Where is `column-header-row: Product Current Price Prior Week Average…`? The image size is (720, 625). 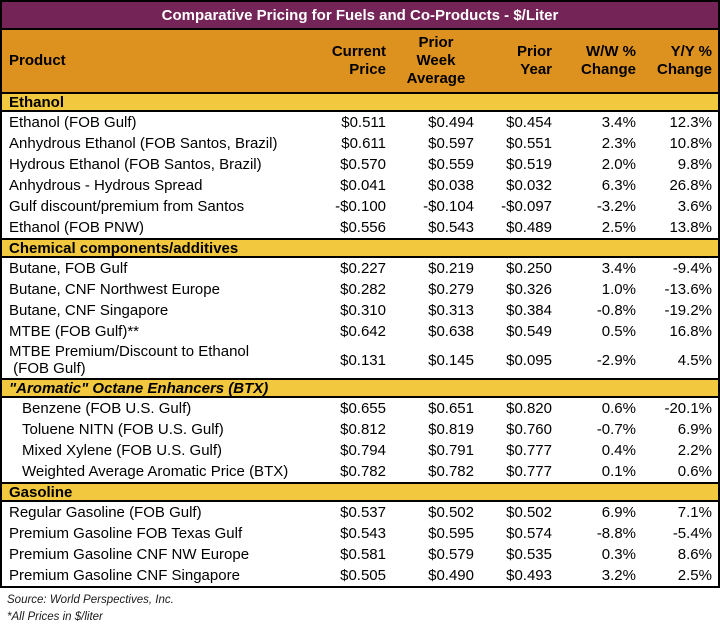 column-header-row: Product Current Price Prior Week Average… is located at coordinates (360, 61).